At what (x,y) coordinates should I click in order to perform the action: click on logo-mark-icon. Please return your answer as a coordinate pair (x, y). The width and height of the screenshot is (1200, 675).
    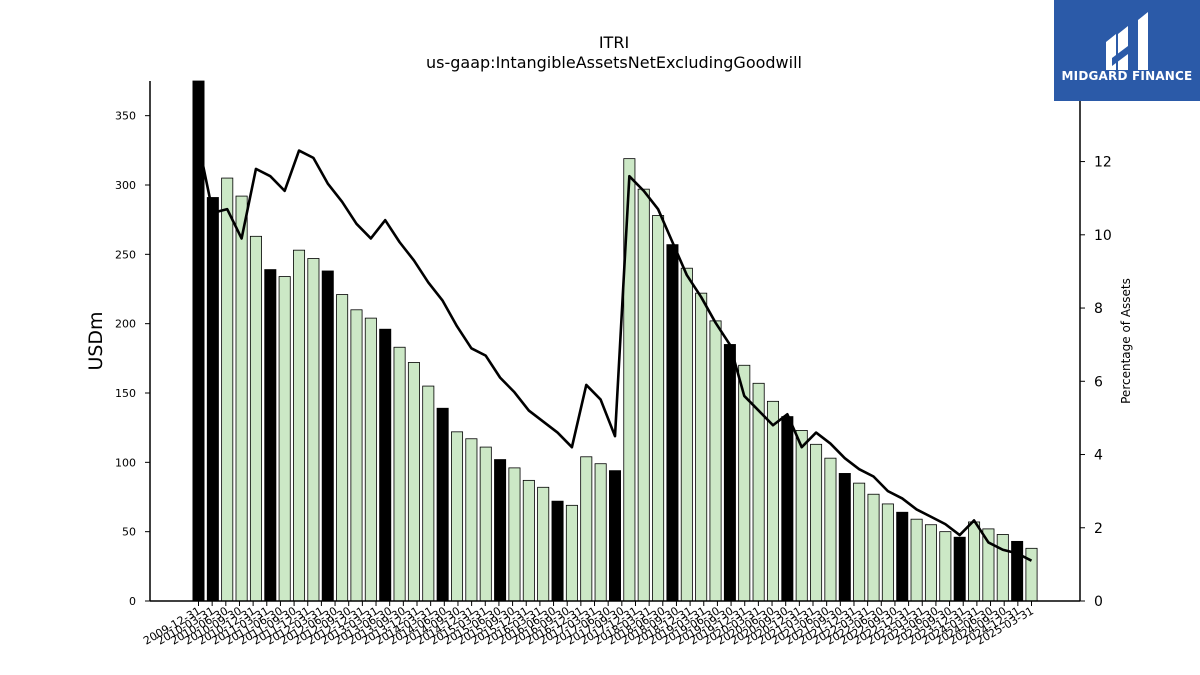
    Looking at the image, I should click on (1127, 41).